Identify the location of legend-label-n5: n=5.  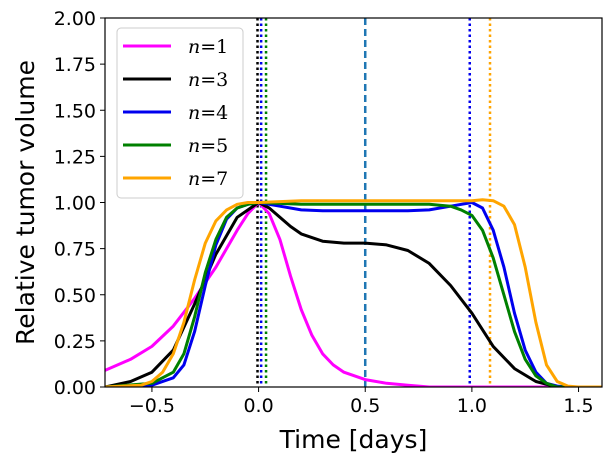
(208, 146).